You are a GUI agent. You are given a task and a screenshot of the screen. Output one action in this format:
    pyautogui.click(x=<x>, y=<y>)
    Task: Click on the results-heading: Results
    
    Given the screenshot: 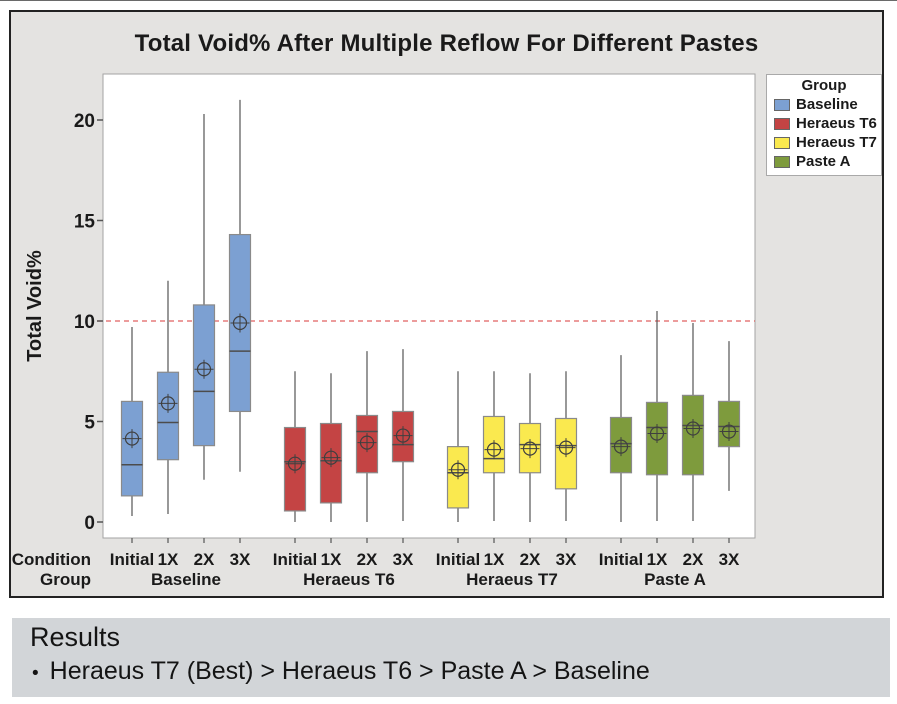 What is the action you would take?
    pyautogui.click(x=75, y=637)
    